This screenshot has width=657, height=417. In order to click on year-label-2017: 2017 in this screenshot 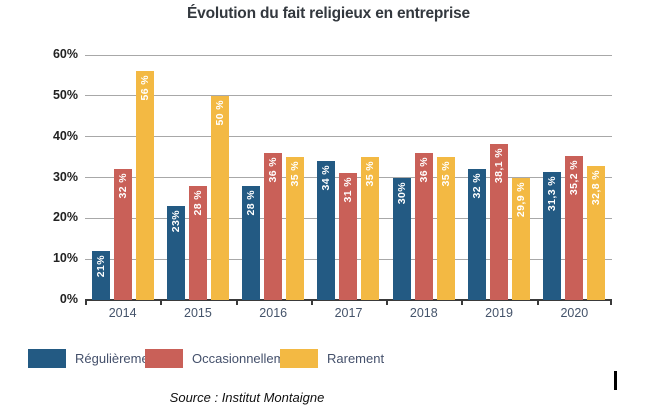, I will do `click(348, 313)`.